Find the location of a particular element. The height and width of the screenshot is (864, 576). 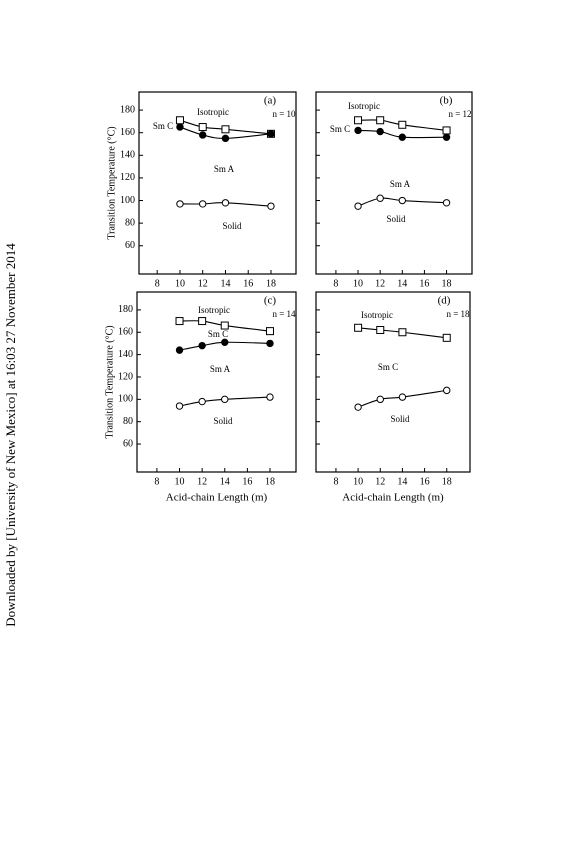

panel-label: (a) is located at coordinates (270, 101).